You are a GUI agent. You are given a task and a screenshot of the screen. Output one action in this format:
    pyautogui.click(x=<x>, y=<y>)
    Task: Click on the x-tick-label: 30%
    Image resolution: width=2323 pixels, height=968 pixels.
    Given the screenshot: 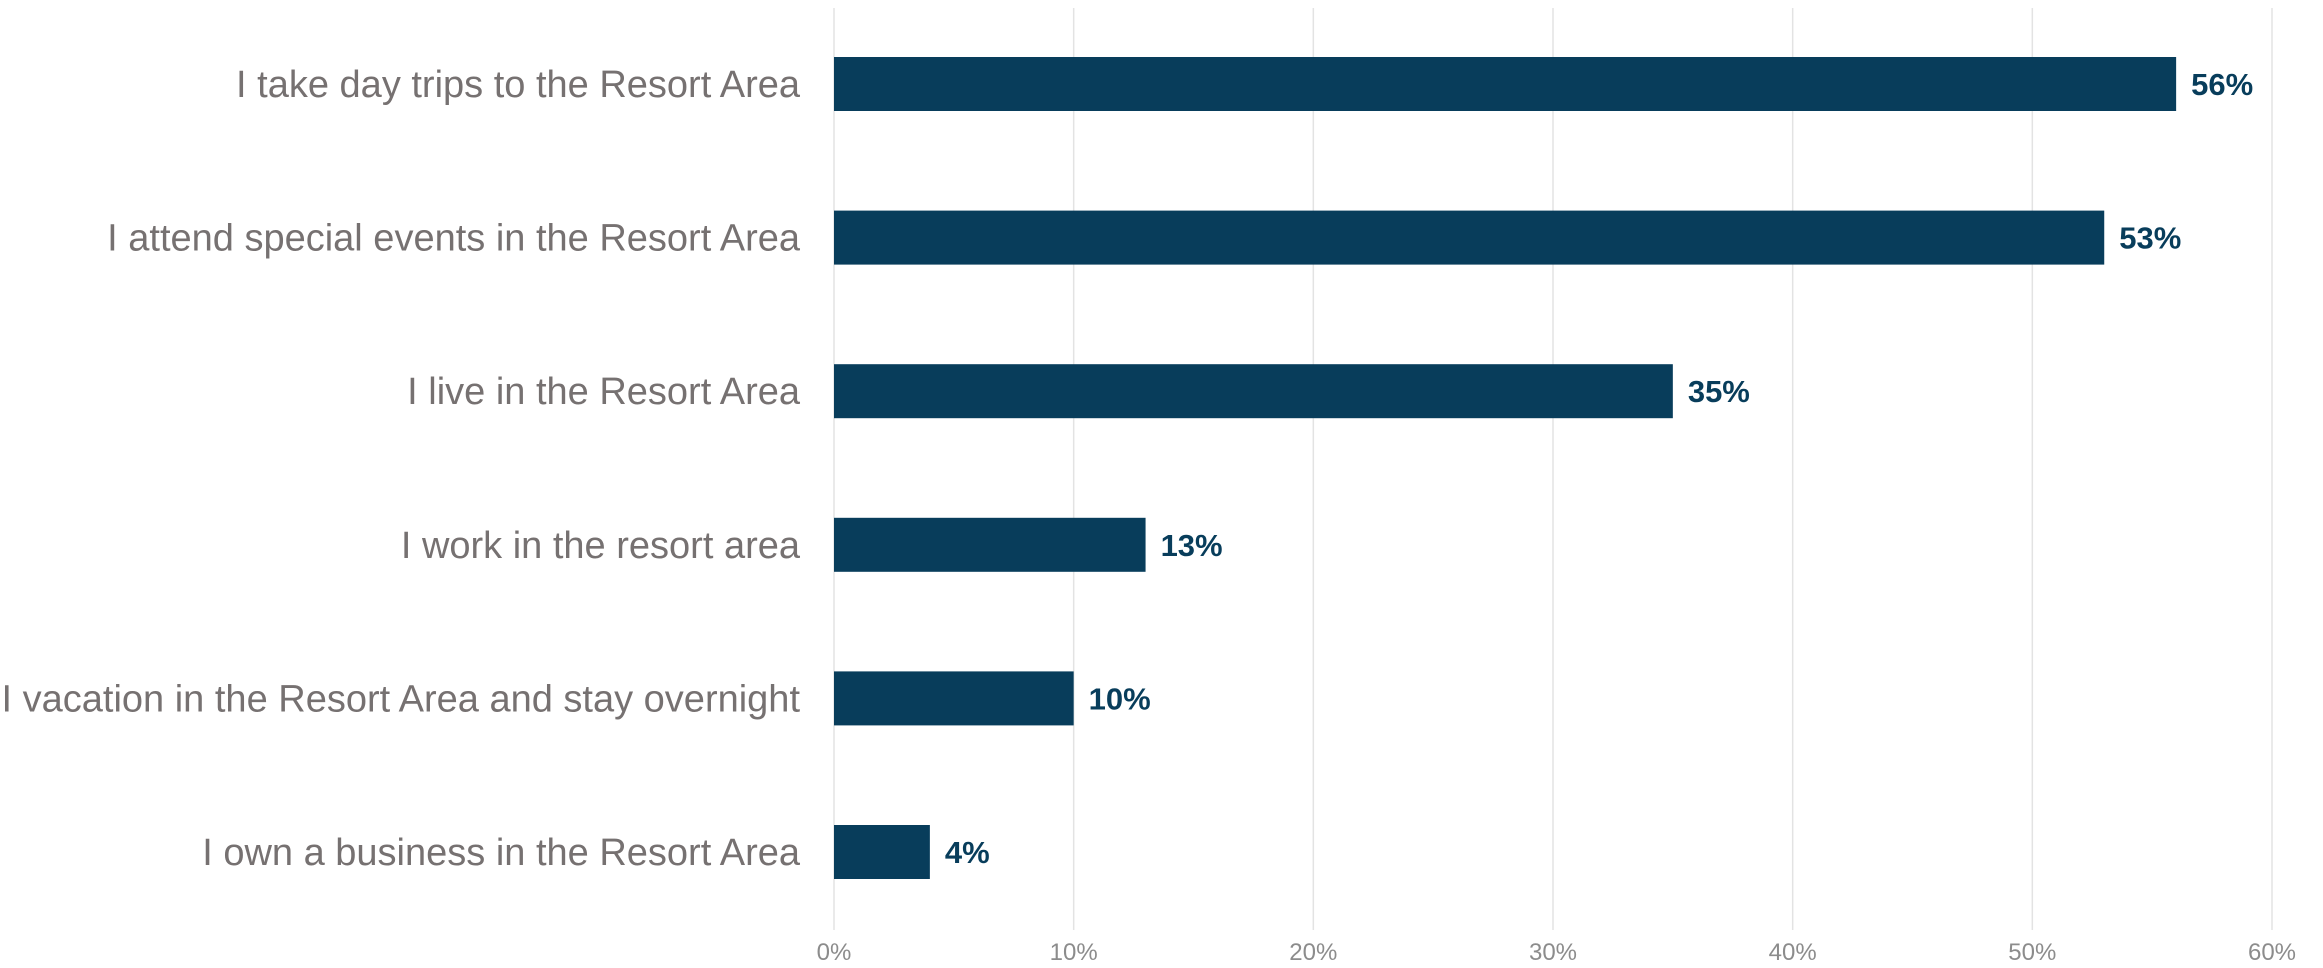 What is the action you would take?
    pyautogui.click(x=1553, y=952)
    